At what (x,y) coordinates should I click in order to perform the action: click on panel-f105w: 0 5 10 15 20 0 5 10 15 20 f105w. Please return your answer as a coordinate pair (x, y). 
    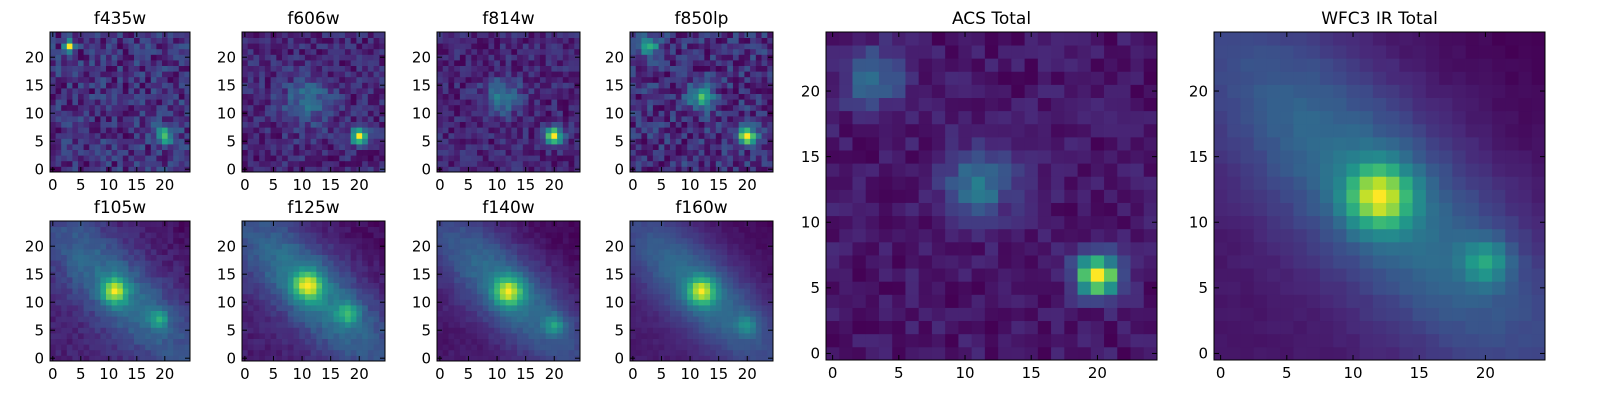
    Looking at the image, I should click on (100, 295).